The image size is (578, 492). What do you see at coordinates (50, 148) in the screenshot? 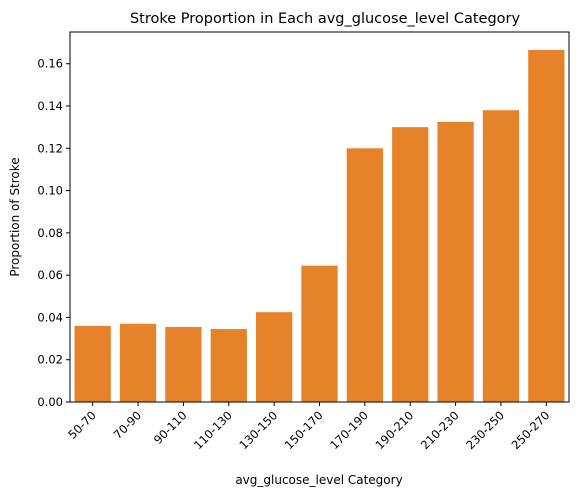
I see `y-tick-label: 0.12` at bounding box center [50, 148].